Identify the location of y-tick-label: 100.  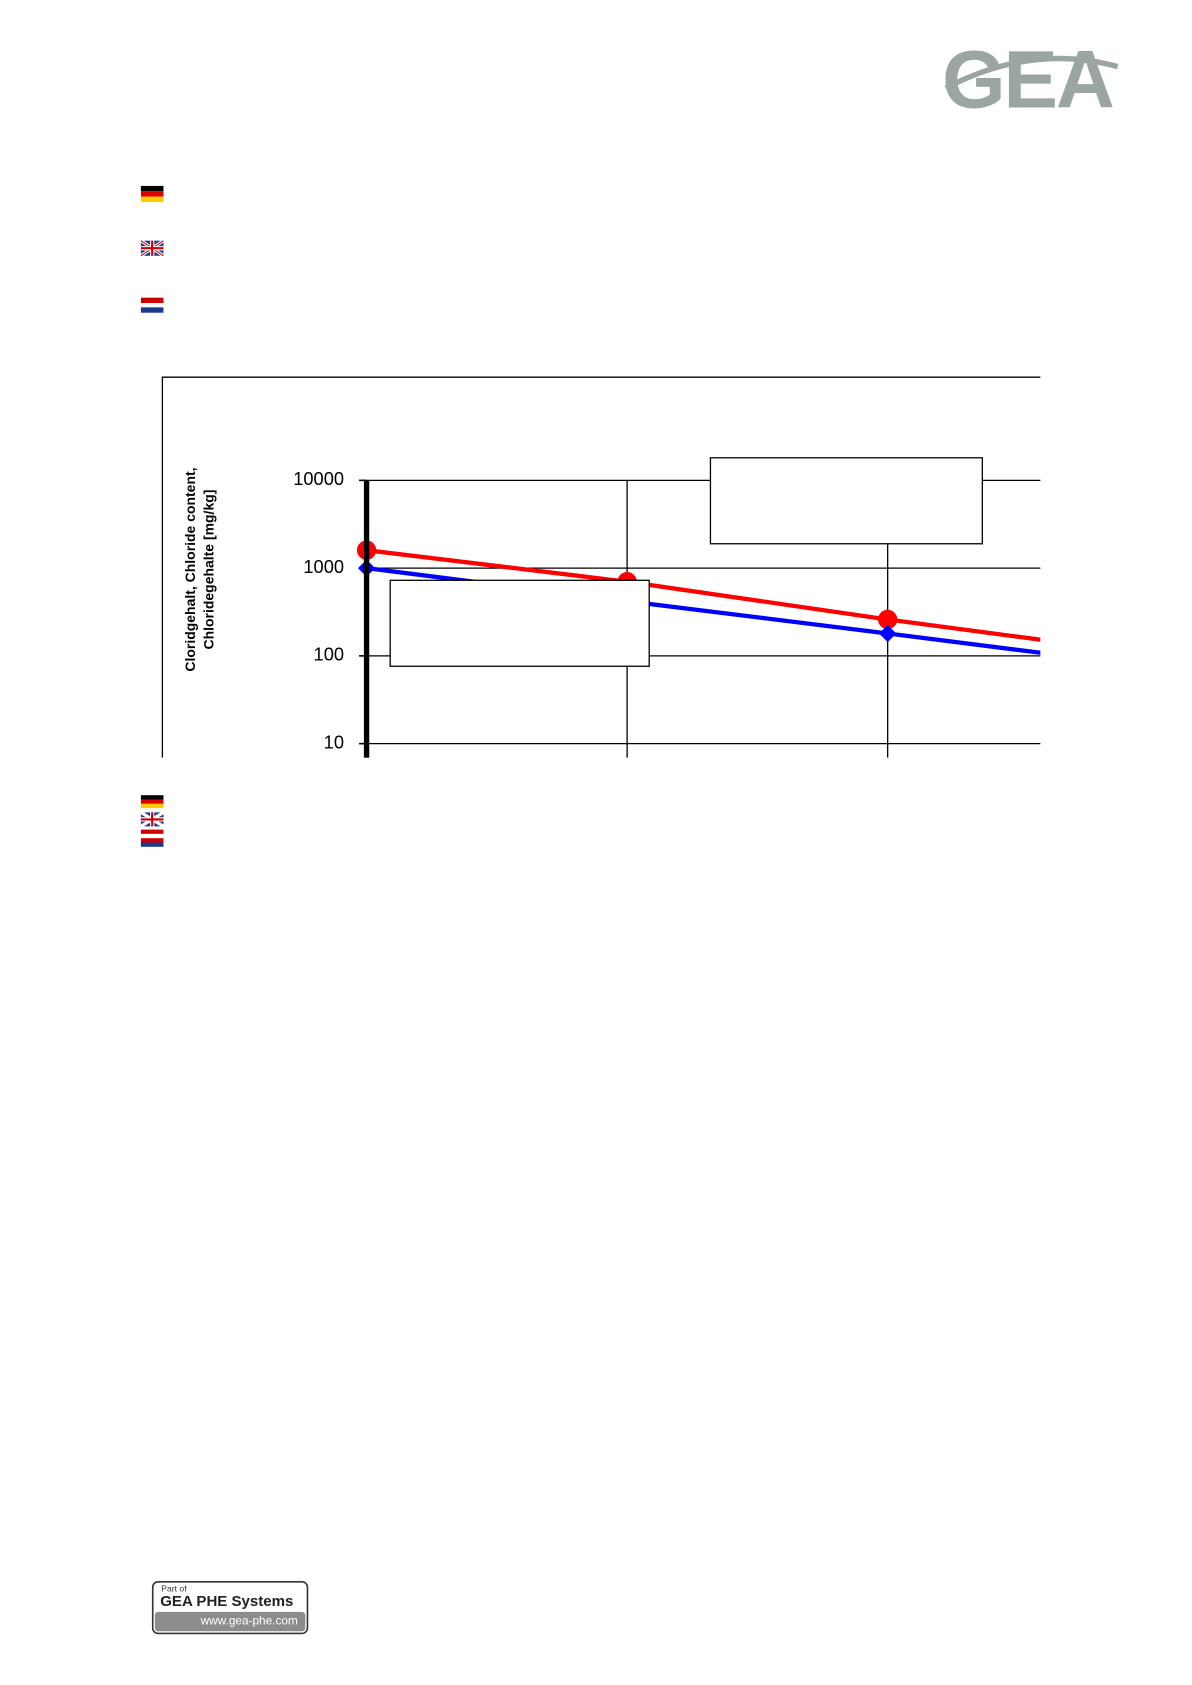
(329, 654).